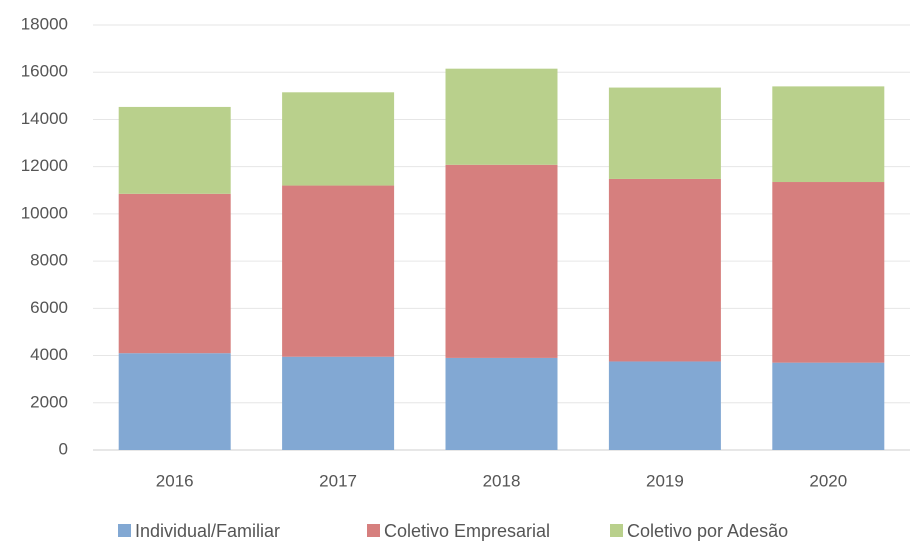 The width and height of the screenshot is (911, 542). What do you see at coordinates (707, 531) in the screenshot?
I see `legend-label: Coletivo por Adesão` at bounding box center [707, 531].